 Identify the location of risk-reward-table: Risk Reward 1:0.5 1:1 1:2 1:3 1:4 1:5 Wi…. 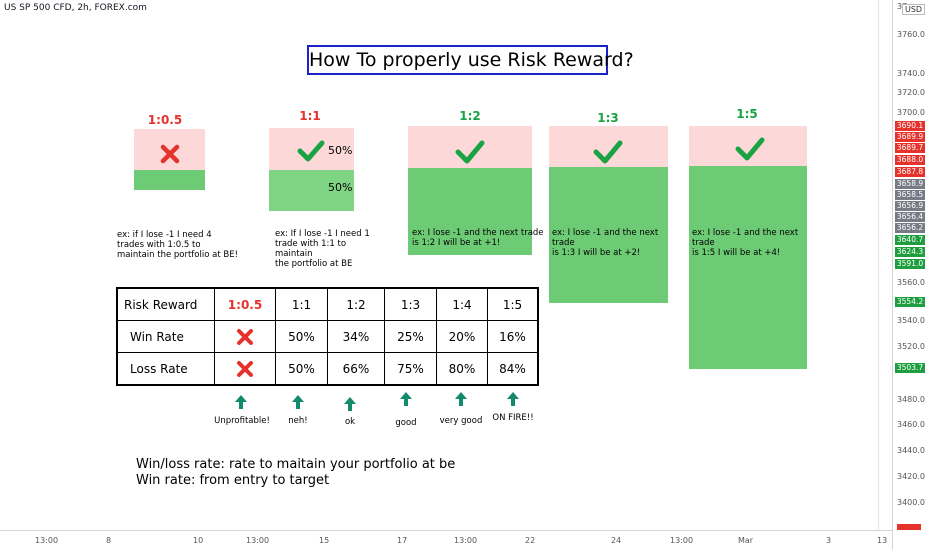
(327, 336).